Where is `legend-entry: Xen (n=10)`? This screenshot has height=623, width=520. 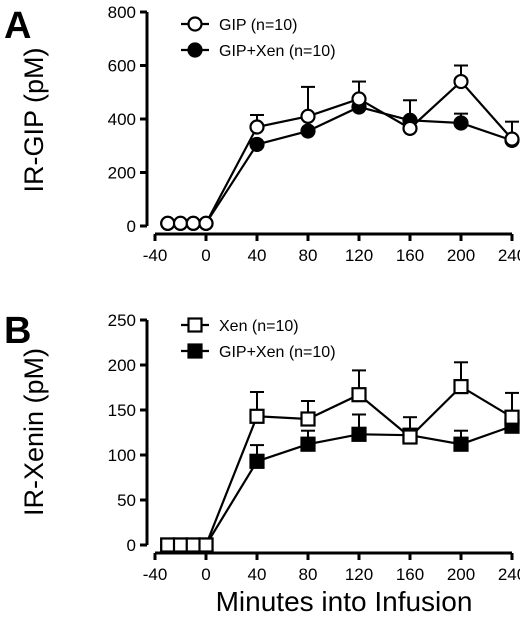 legend-entry: Xen (n=10) is located at coordinates (240, 326).